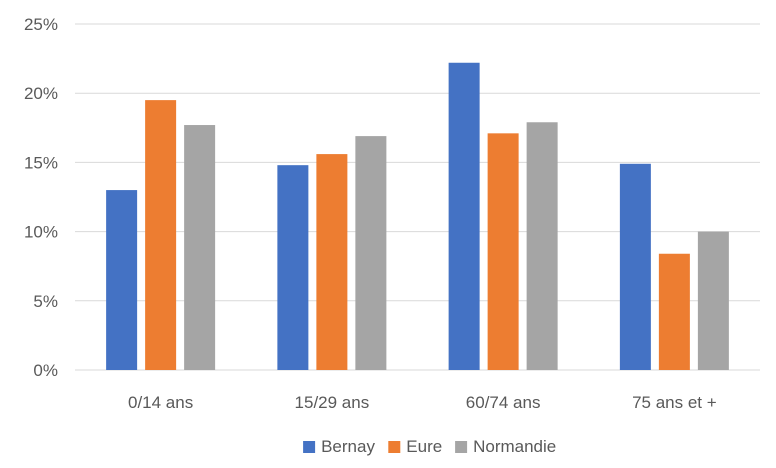  Describe the element at coordinates (674, 402) in the screenshot. I see `x-category-label: 75 ans et +` at that location.